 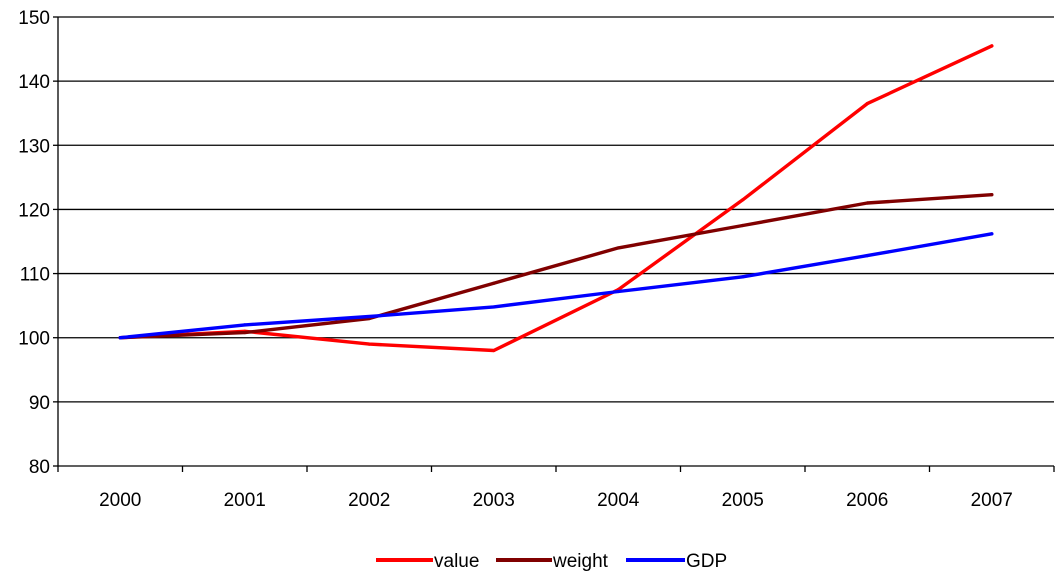 What do you see at coordinates (867, 256) in the screenshot?
I see `data-point-GDP-2006` at bounding box center [867, 256].